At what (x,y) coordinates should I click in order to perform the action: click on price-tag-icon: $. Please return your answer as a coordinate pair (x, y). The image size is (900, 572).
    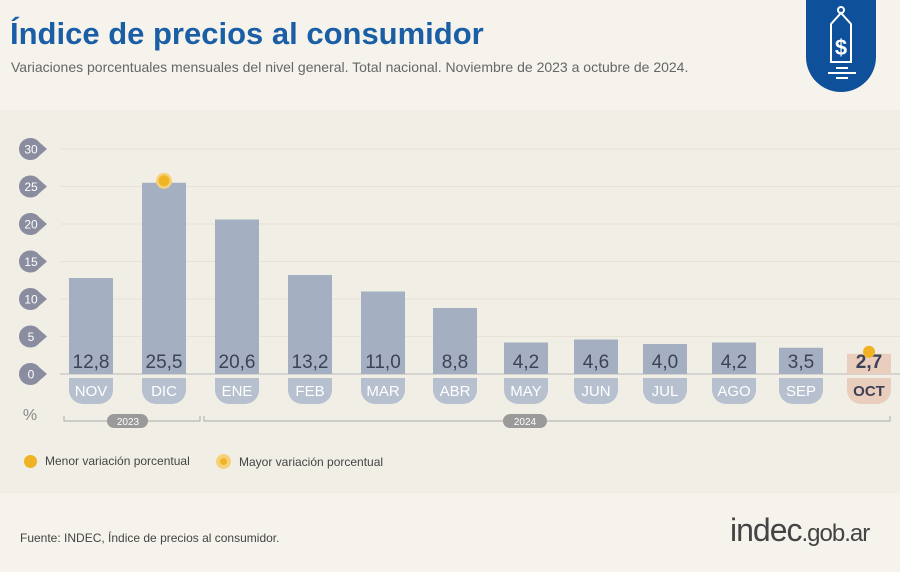
    Looking at the image, I should click on (842, 42).